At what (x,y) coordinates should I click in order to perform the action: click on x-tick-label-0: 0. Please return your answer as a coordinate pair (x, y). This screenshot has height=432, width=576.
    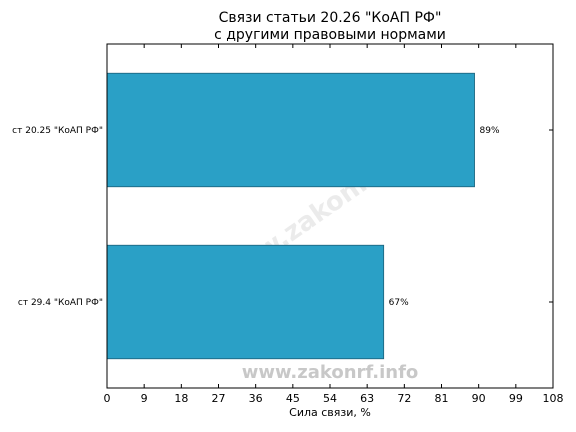
    Looking at the image, I should click on (107, 398).